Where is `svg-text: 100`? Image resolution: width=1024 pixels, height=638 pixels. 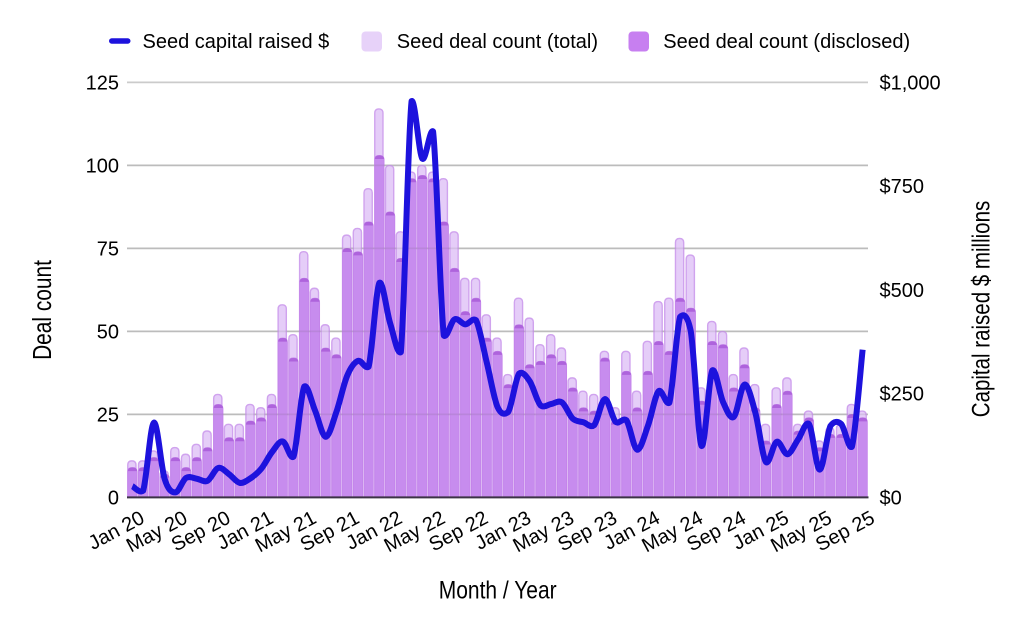
svg-text: 100 is located at coordinates (102, 166).